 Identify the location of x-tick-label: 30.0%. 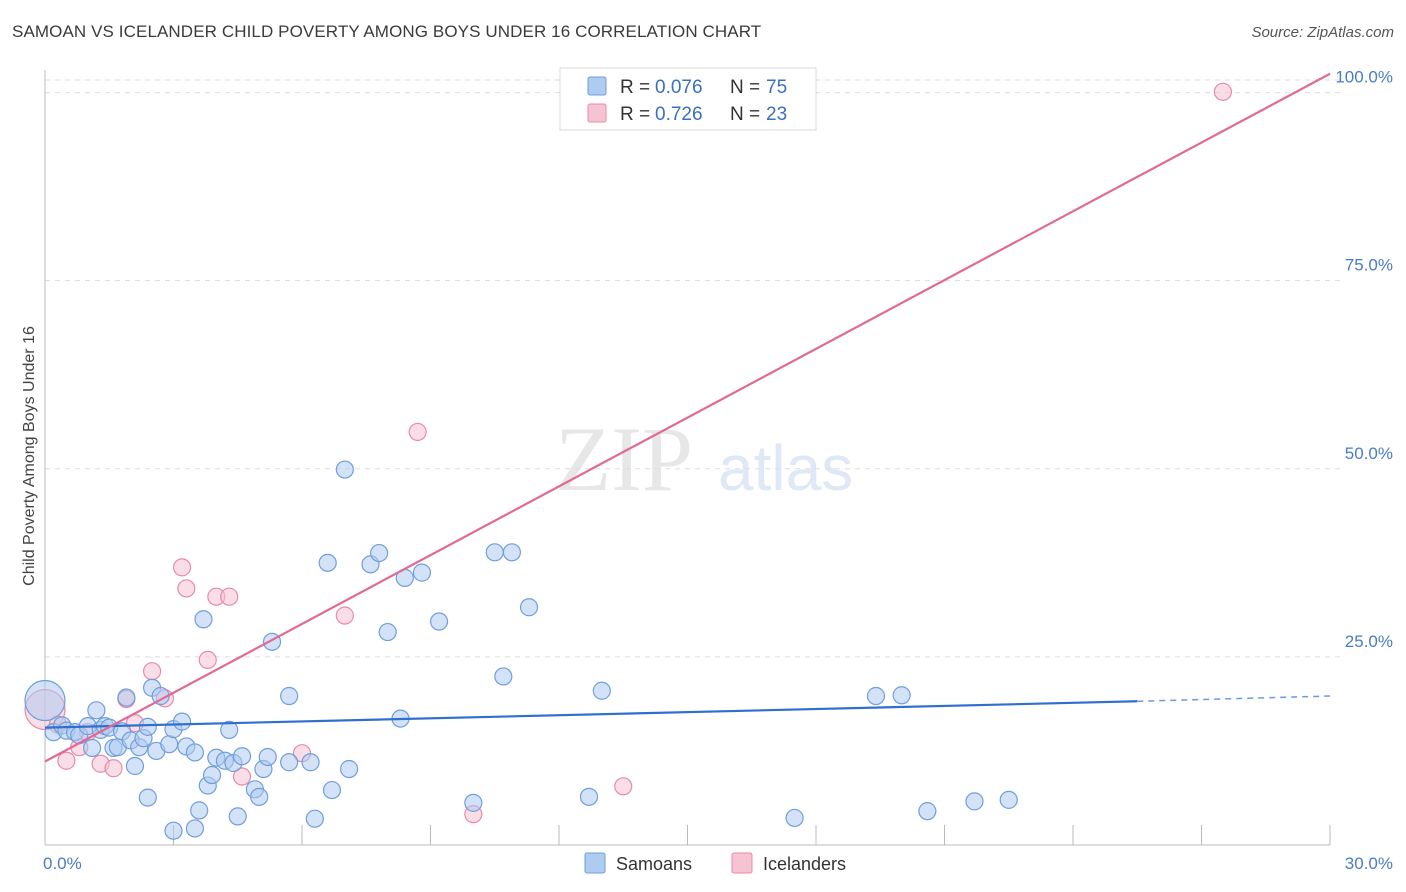
(1369, 863).